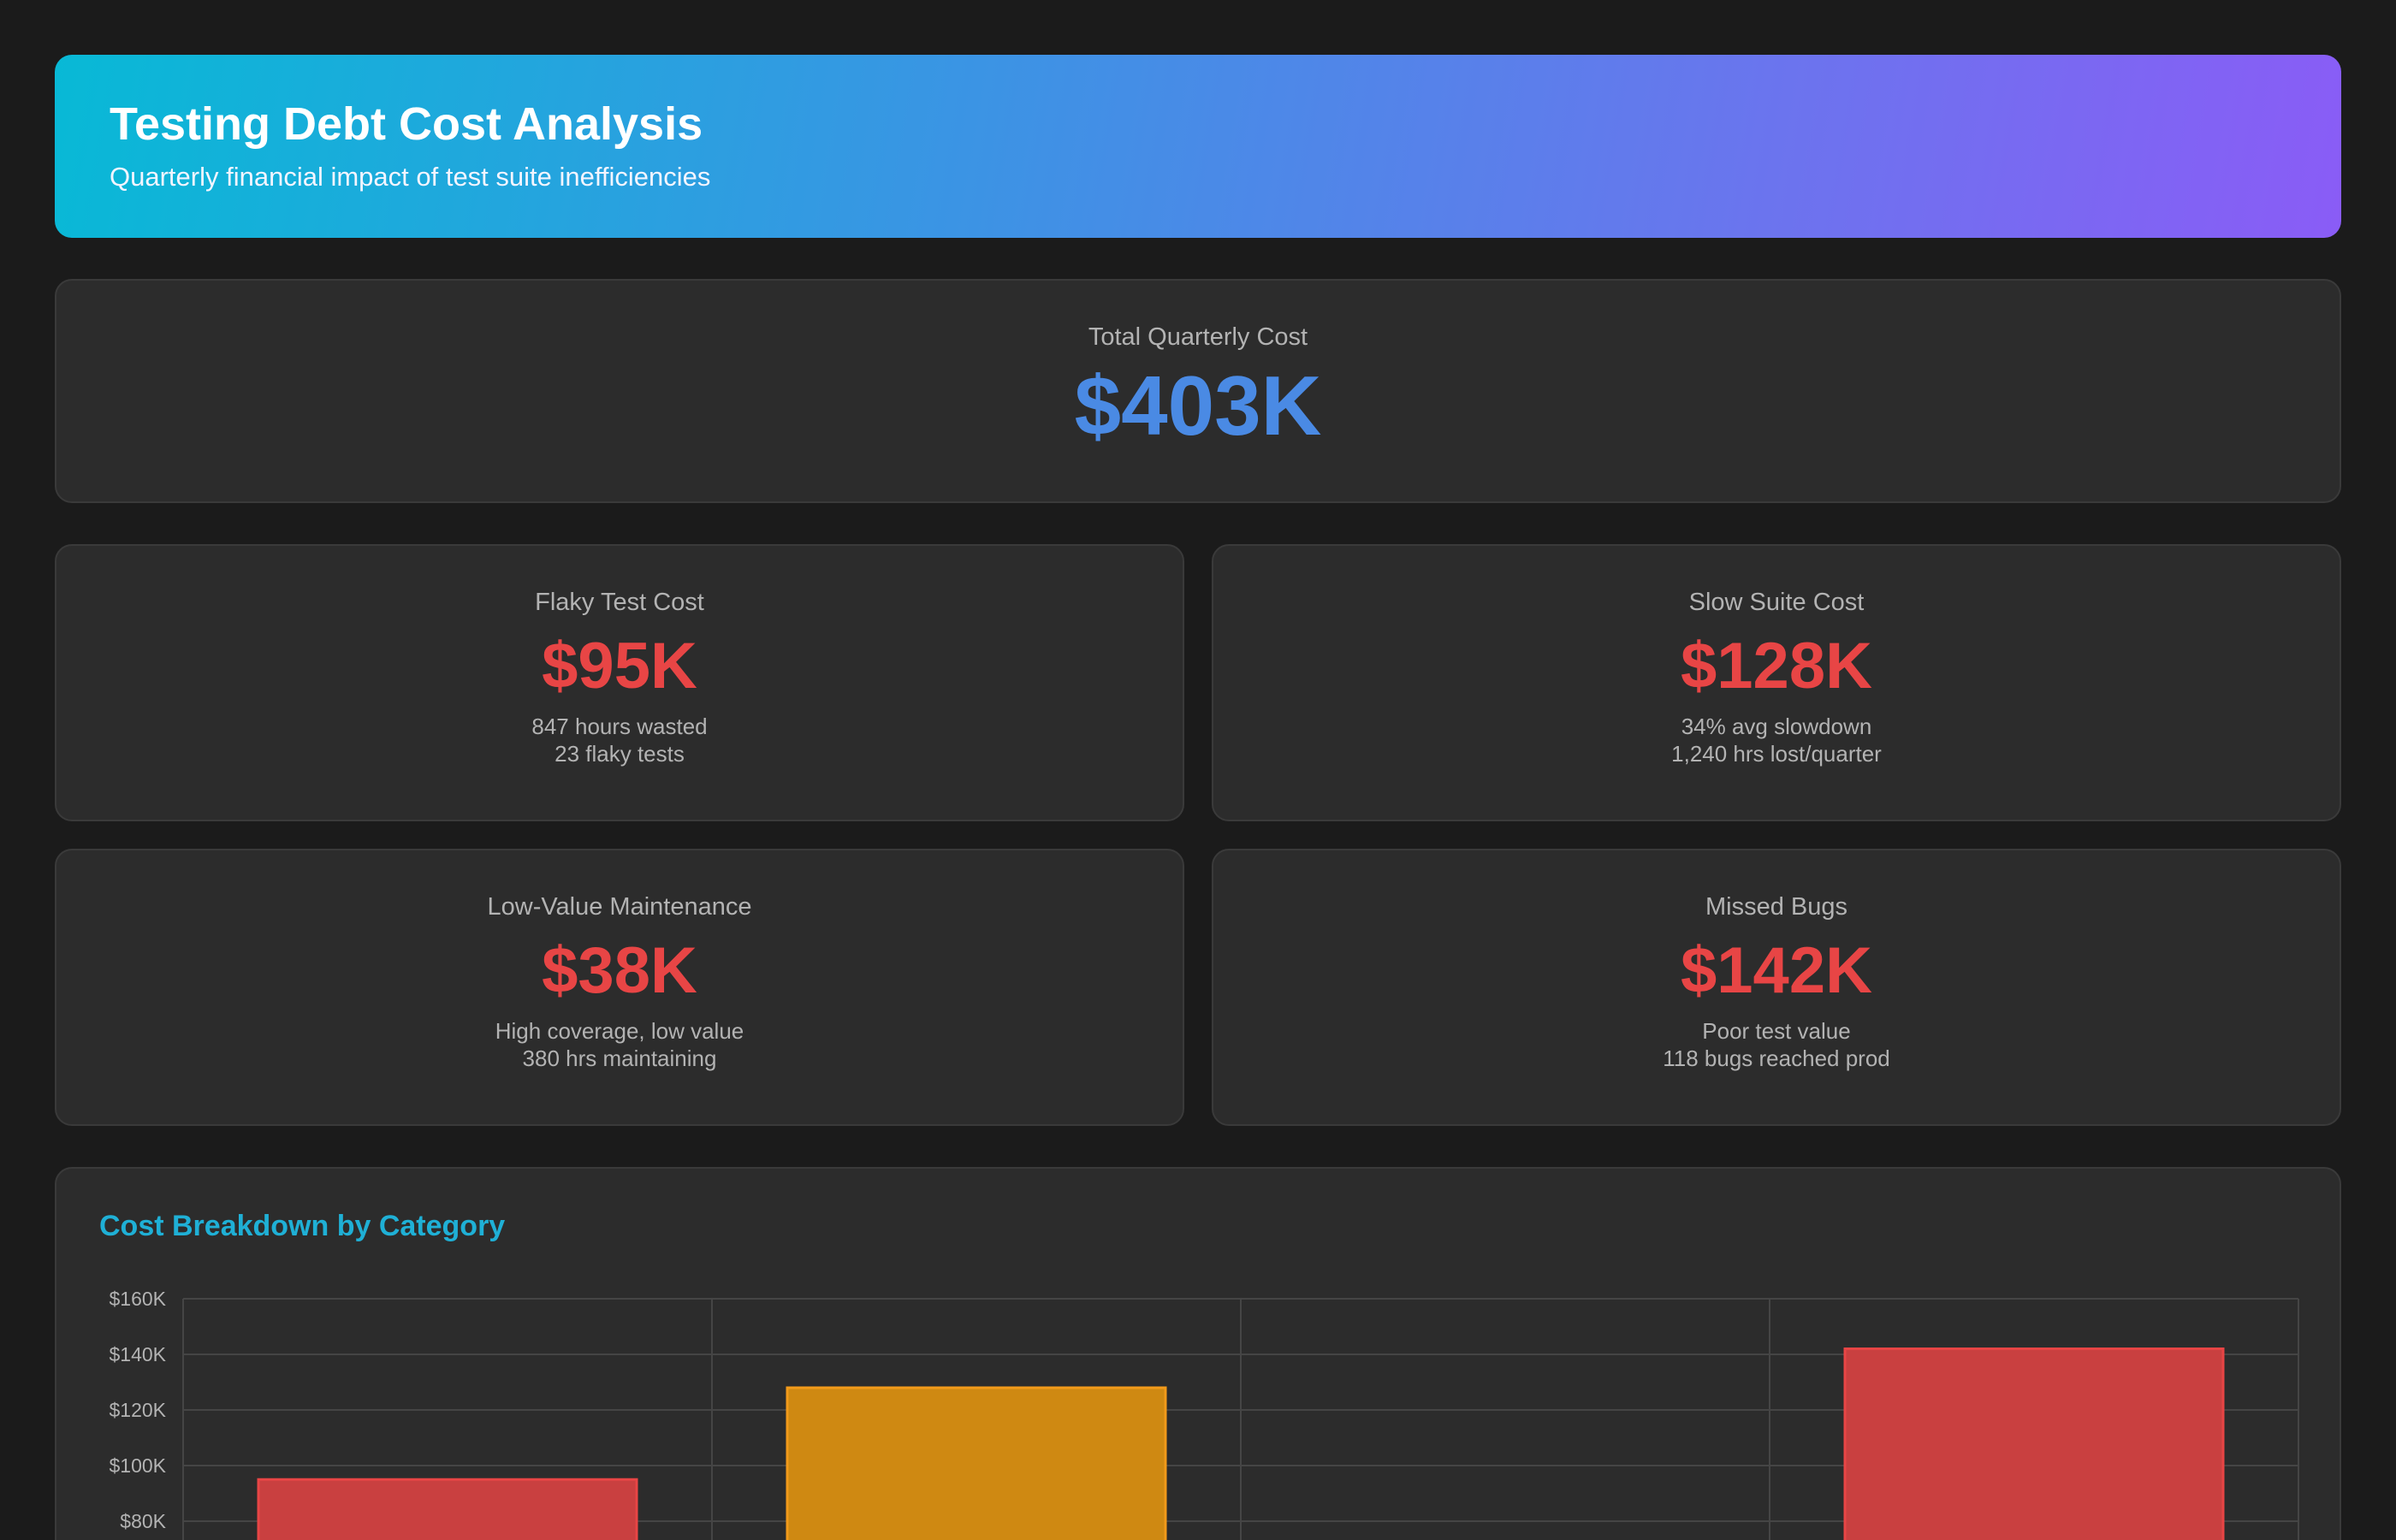 The image size is (2396, 1540). I want to click on chart-title: Cost Breakdown by Category, so click(303, 1226).